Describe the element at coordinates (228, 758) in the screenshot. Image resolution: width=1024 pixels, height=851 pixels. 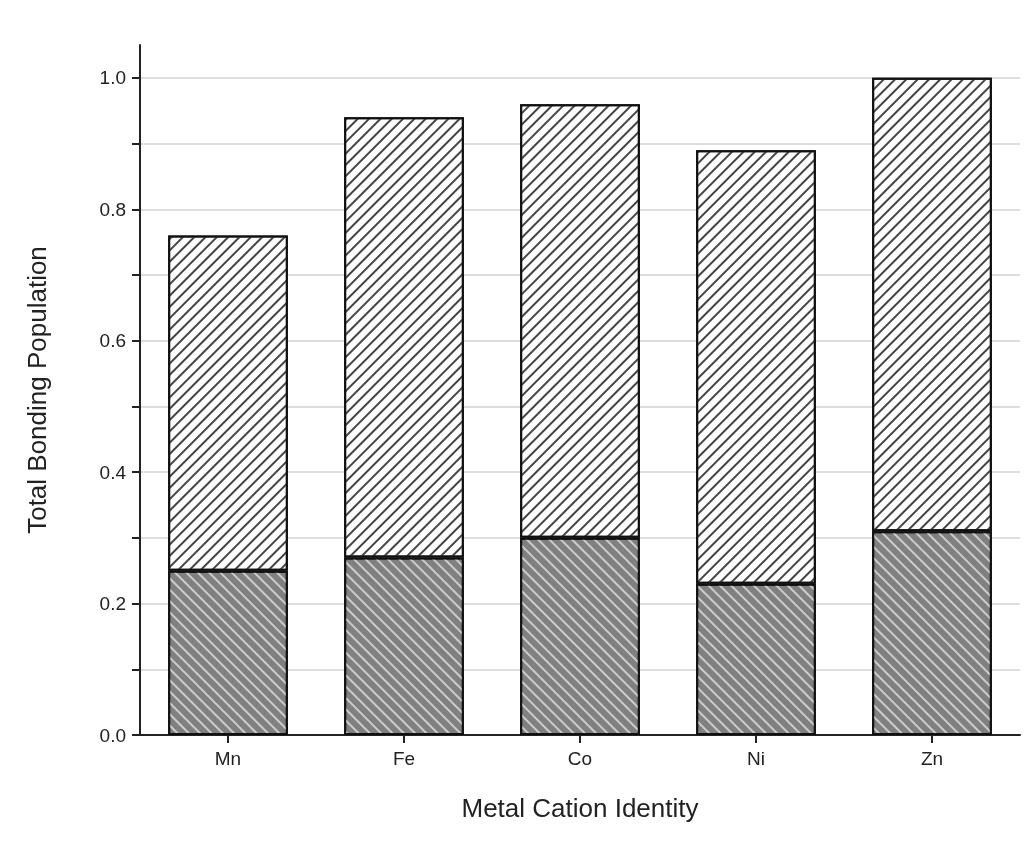
I see `x-tick-label: Mn` at that location.